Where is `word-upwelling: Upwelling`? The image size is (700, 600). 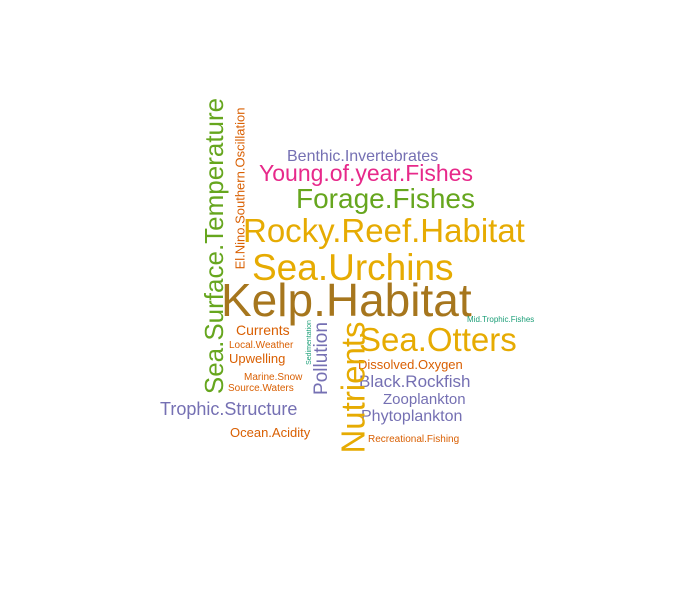 word-upwelling: Upwelling is located at coordinates (257, 358).